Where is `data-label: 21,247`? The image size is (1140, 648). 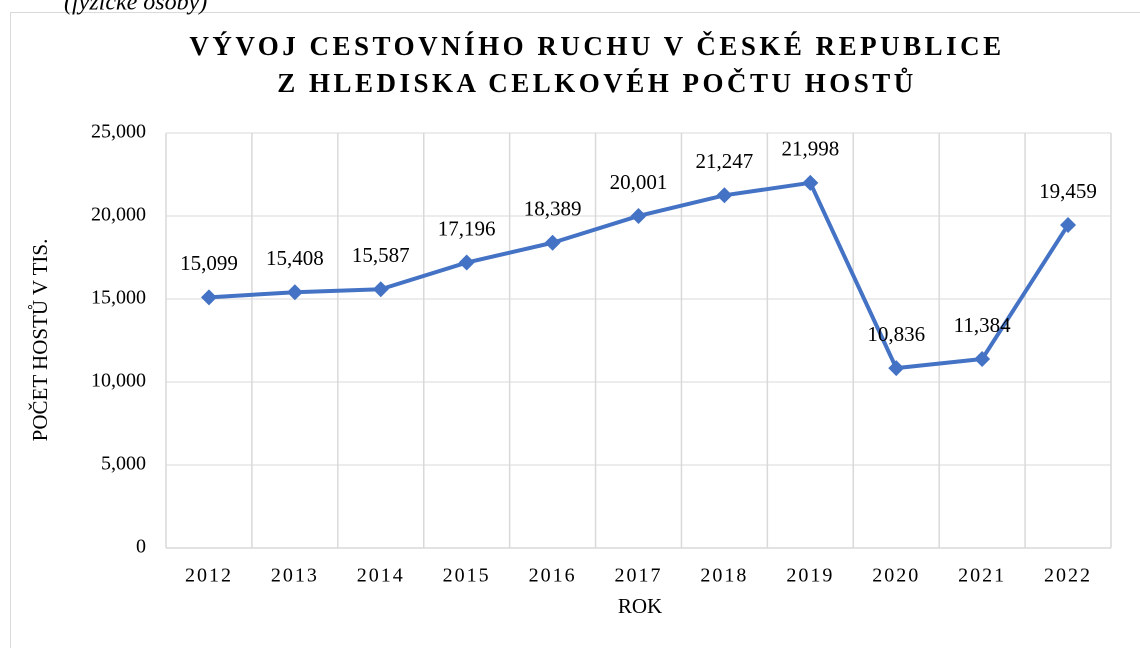
data-label: 21,247 is located at coordinates (725, 161).